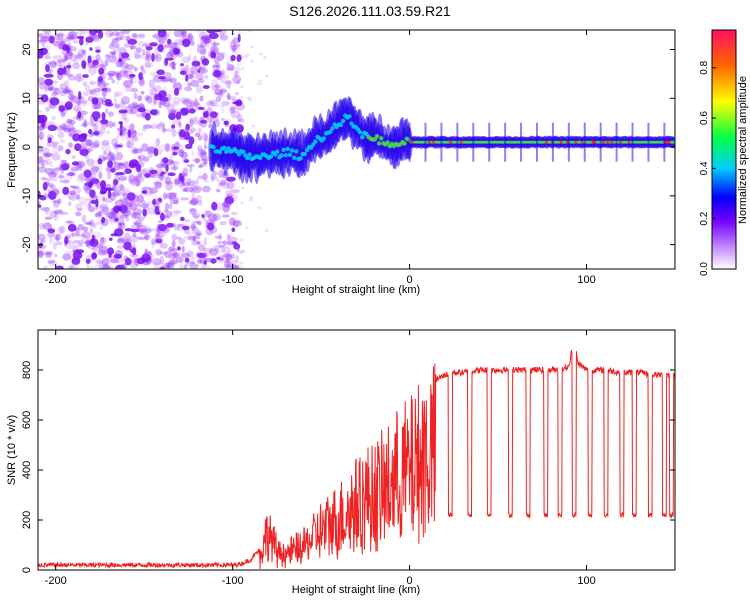 This screenshot has width=750, height=600. I want to click on snr-xtick-label: 100, so click(586, 581).